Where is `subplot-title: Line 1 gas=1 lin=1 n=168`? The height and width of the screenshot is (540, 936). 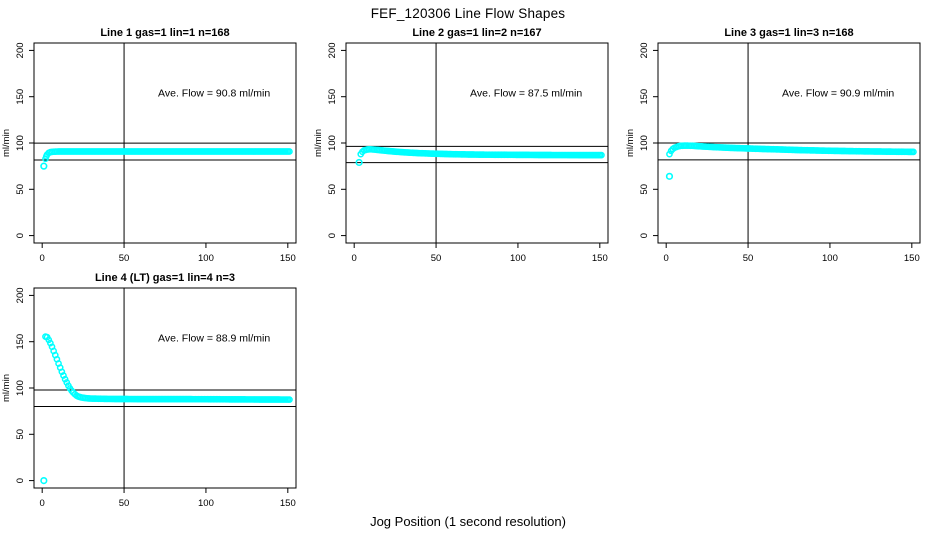 subplot-title: Line 1 gas=1 lin=1 n=168 is located at coordinates (164, 33).